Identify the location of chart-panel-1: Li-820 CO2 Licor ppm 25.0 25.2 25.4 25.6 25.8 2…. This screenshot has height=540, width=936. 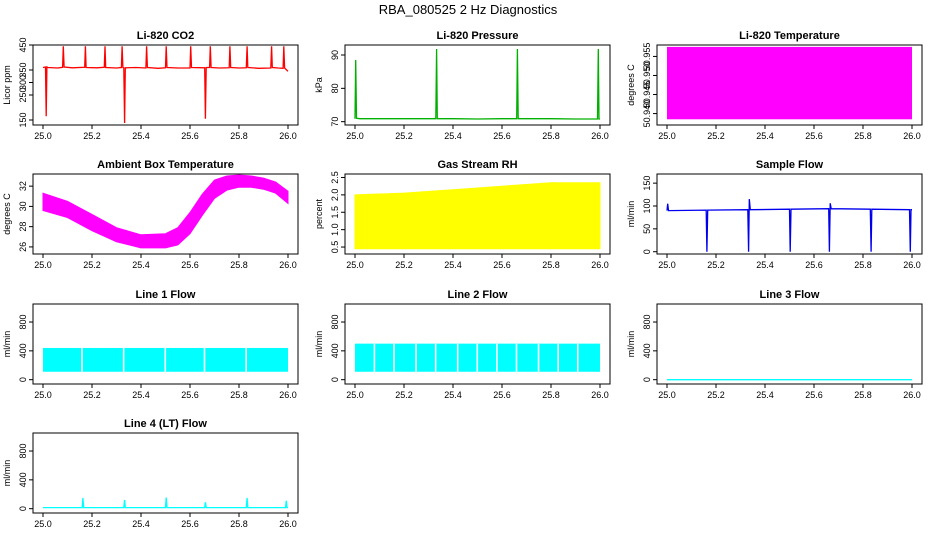
(150, 85).